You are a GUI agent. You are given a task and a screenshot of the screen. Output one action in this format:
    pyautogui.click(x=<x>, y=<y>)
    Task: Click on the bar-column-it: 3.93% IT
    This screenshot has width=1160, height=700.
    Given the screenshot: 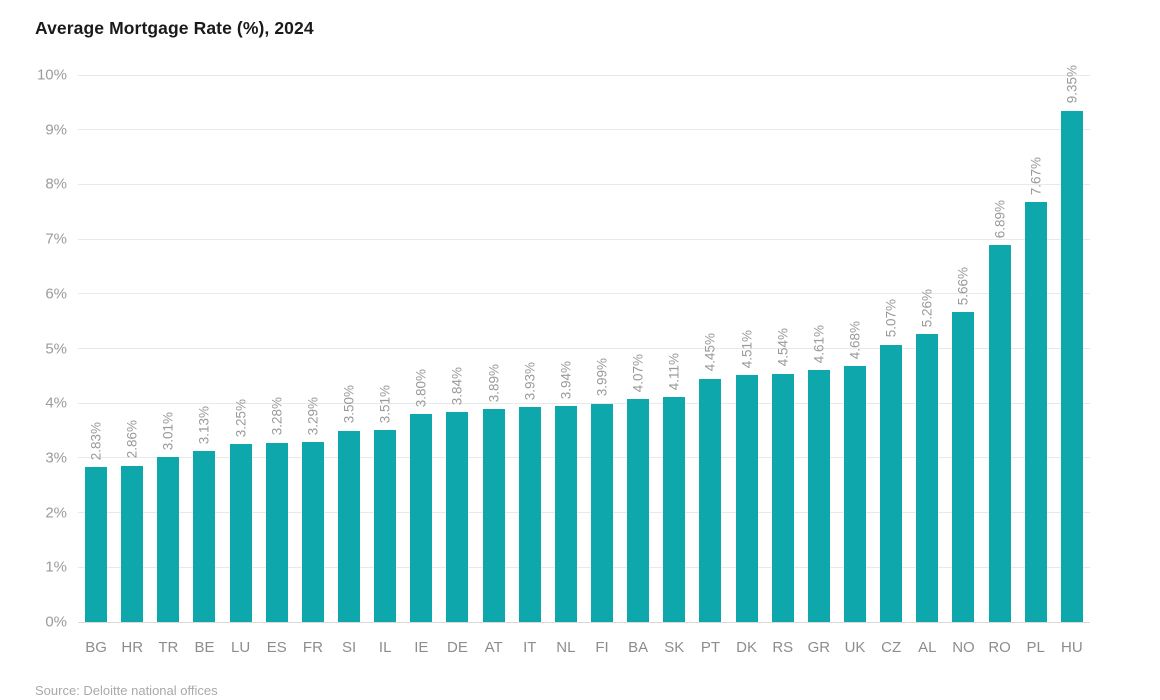 What is the action you would take?
    pyautogui.click(x=530, y=365)
    